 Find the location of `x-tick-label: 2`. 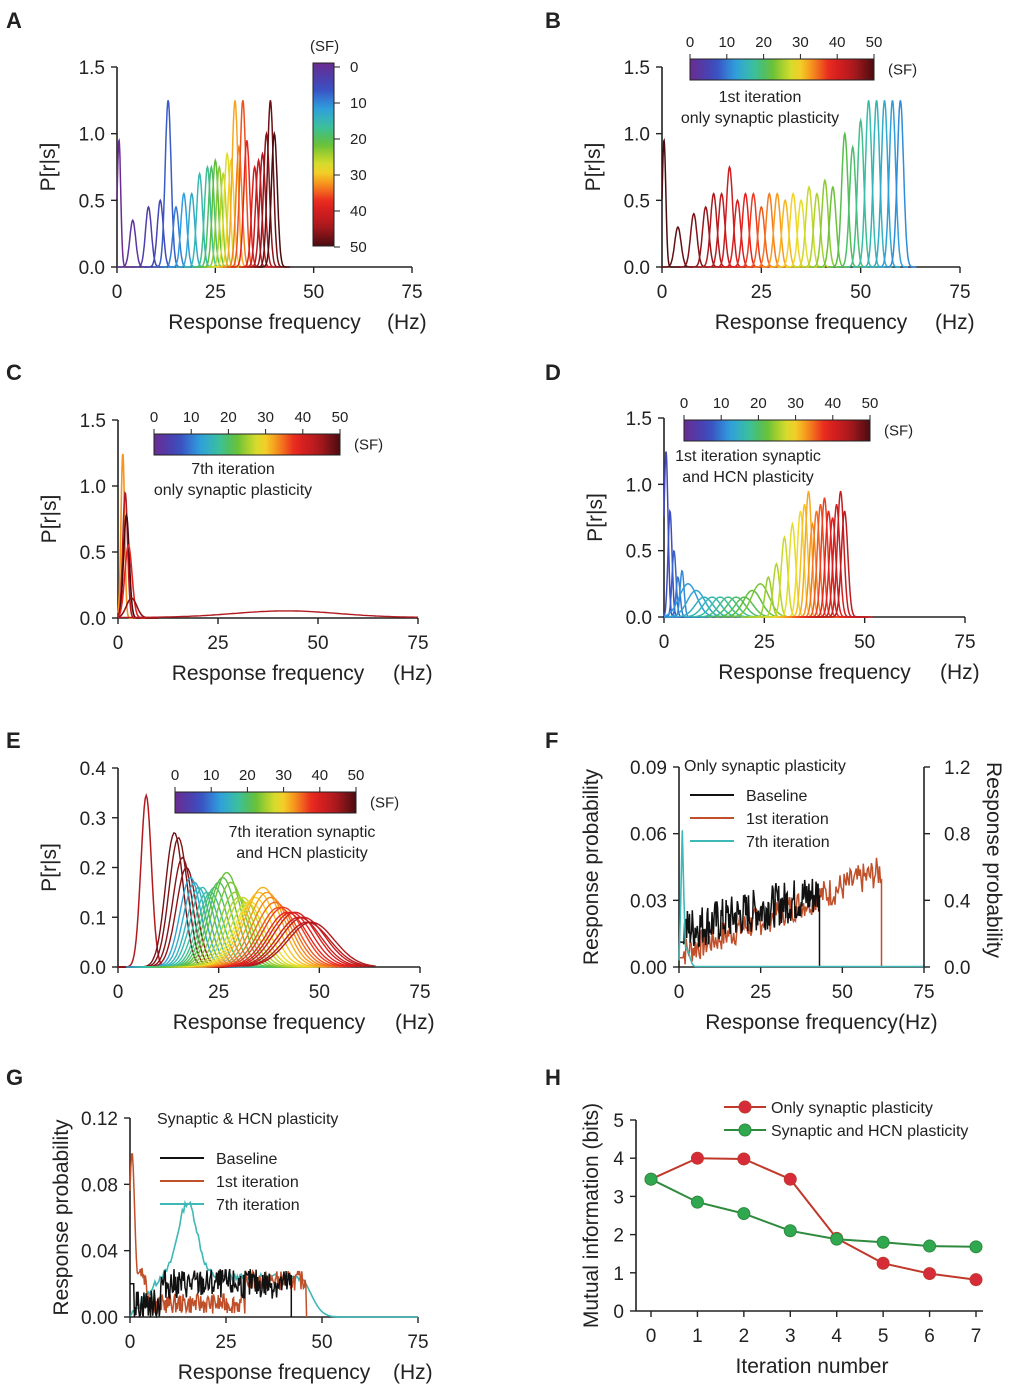

x-tick-label: 2 is located at coordinates (744, 1336).